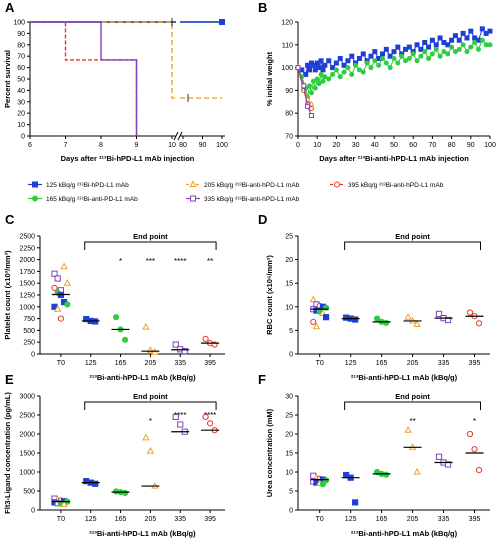 This screenshot has height=555, width=498. Describe the element at coordinates (21, 68) in the screenshot. I see `a-ytick-label: 60` at that location.